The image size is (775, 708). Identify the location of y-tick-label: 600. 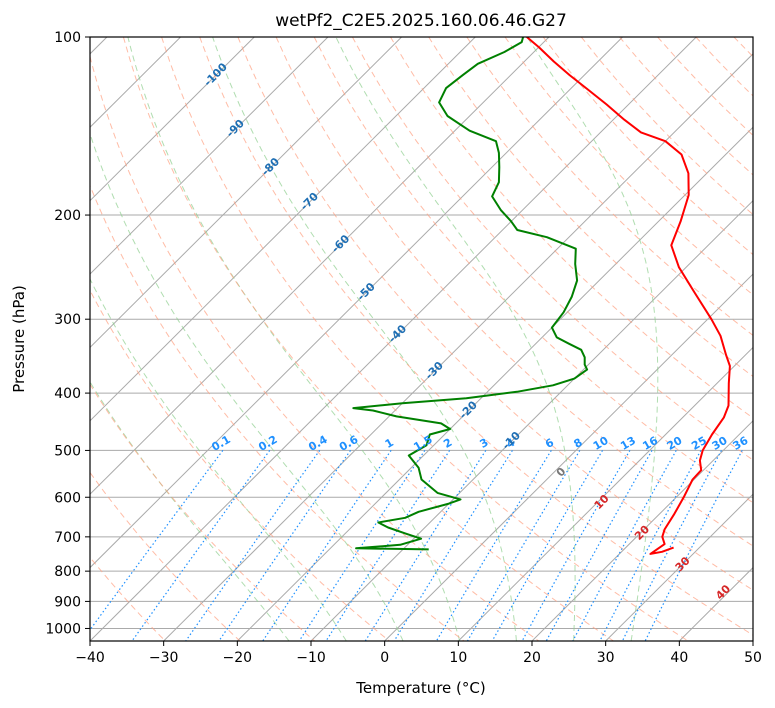
(67, 498).